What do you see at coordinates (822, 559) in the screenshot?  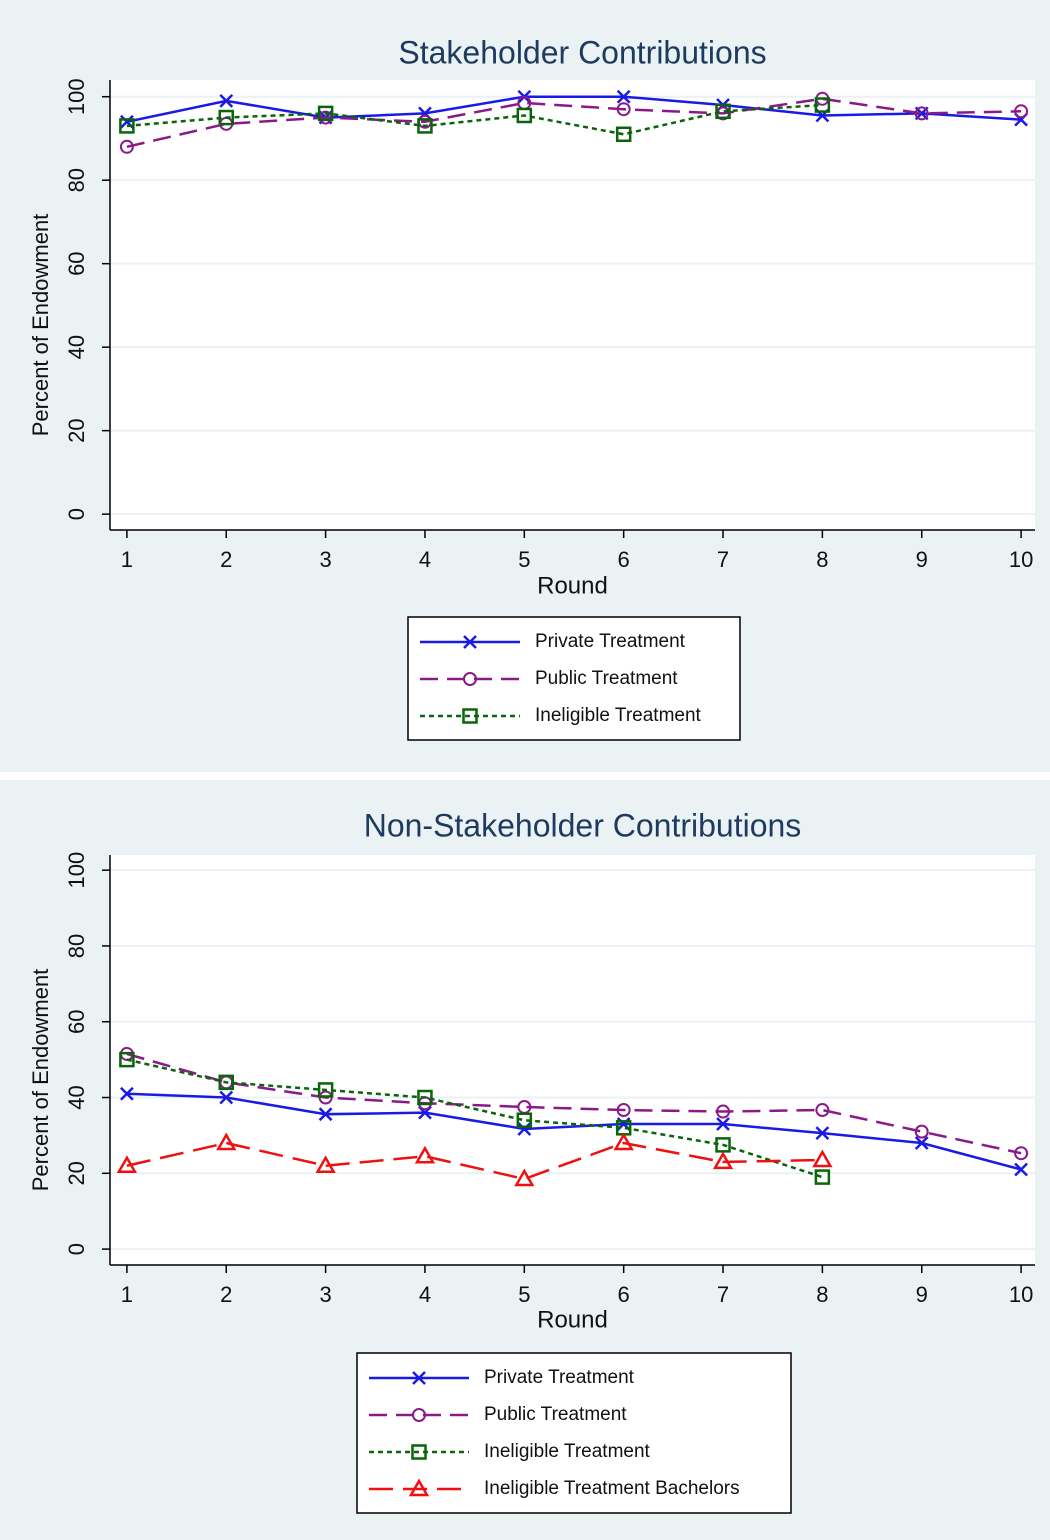 I see `x-tick-label: 8` at bounding box center [822, 559].